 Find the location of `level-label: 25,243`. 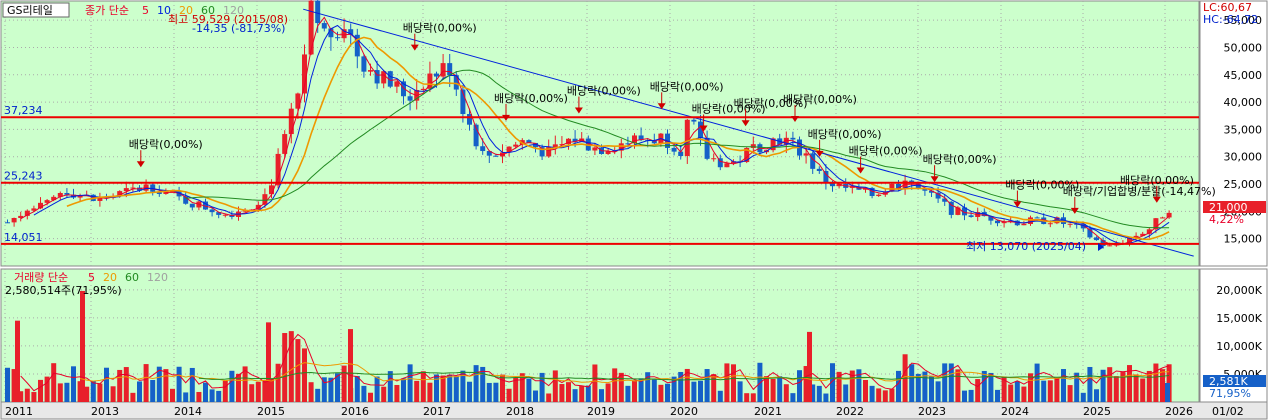

level-label: 25,243 is located at coordinates (23, 176).